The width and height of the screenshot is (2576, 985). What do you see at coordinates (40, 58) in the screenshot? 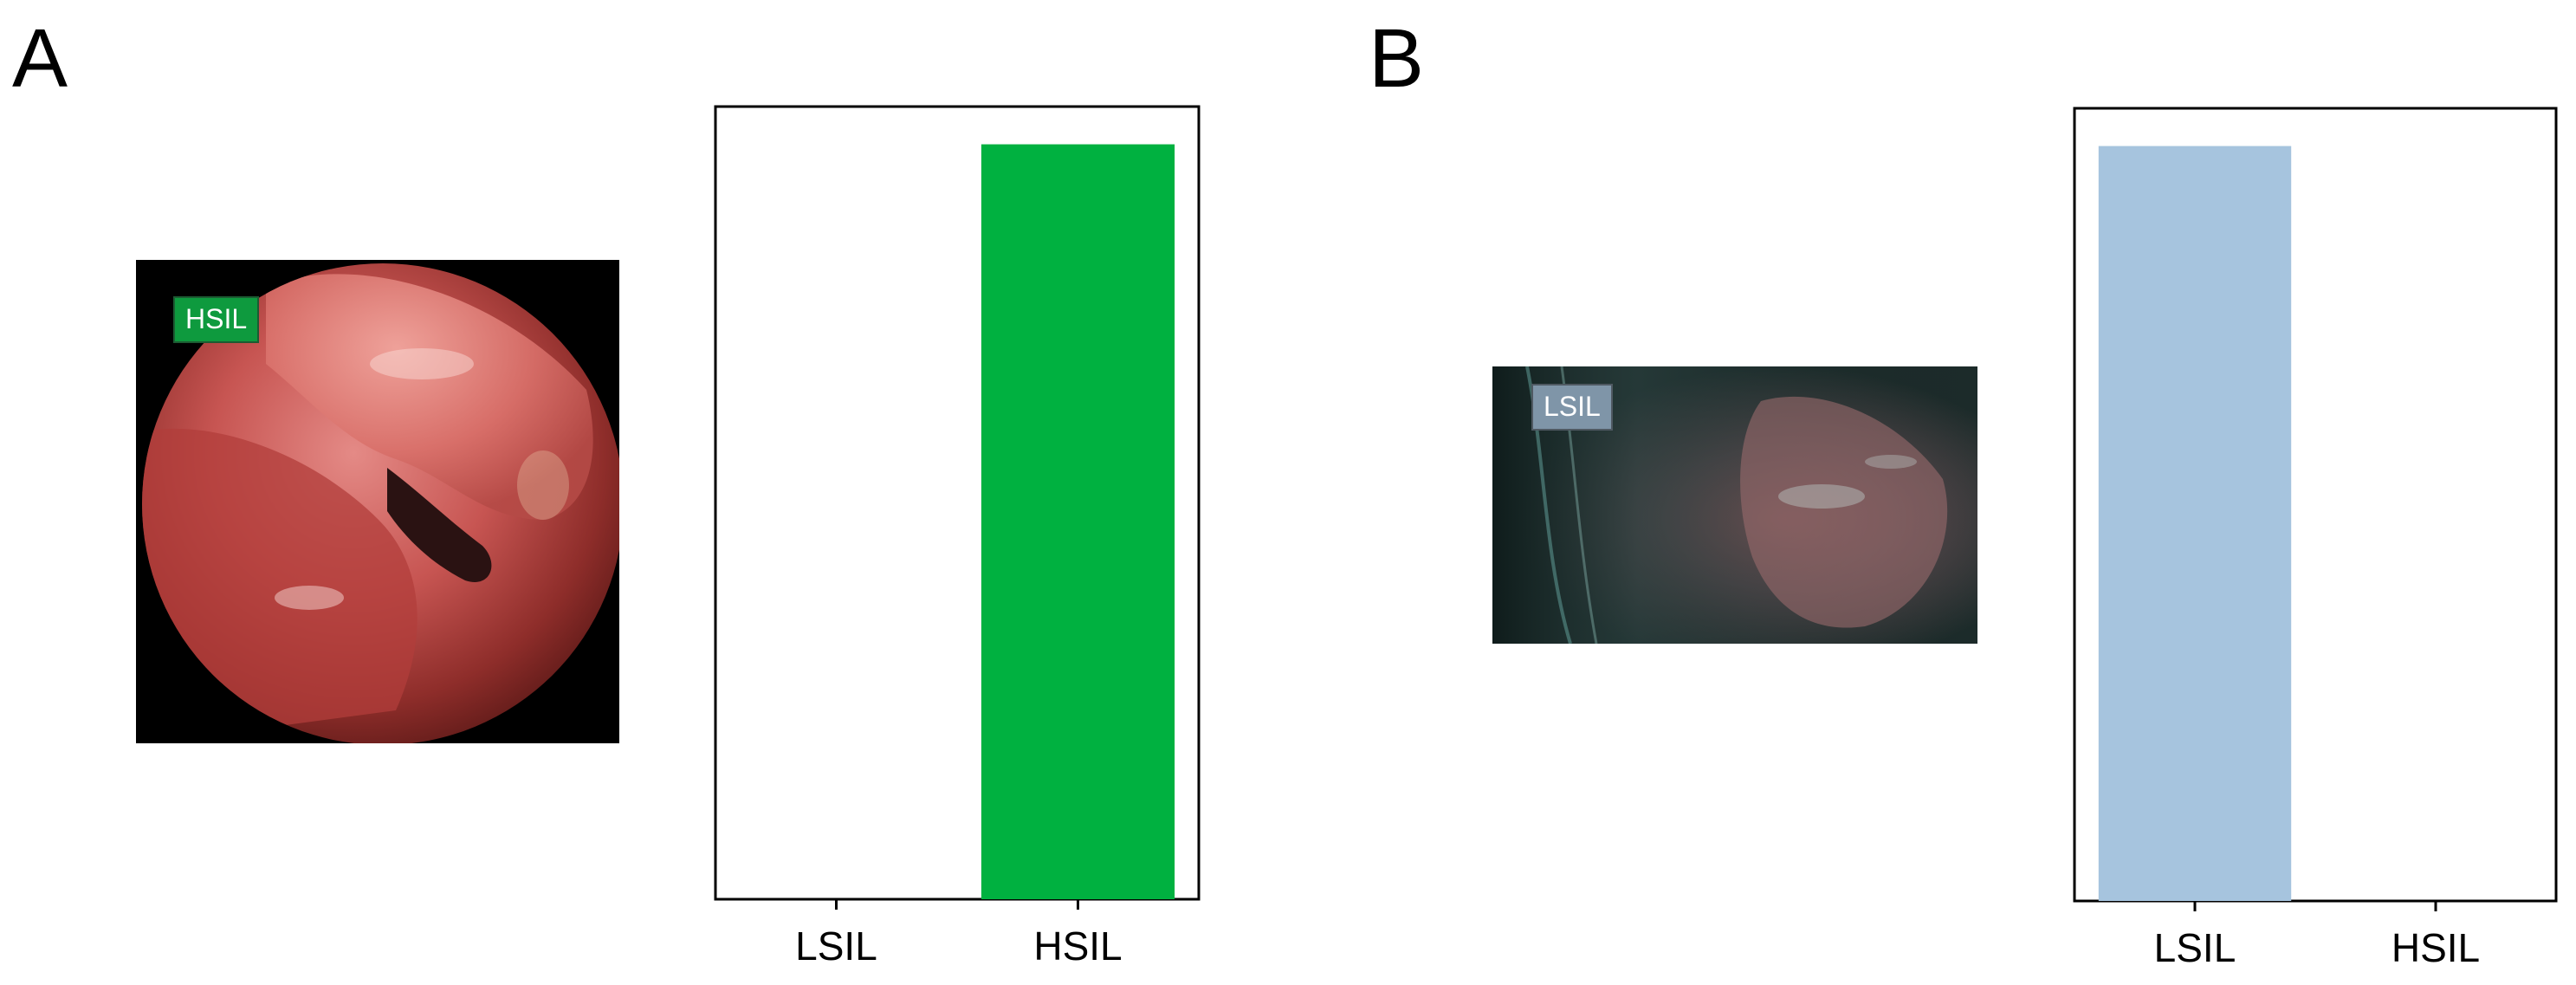
I see `panel-letter-a: A` at bounding box center [40, 58].